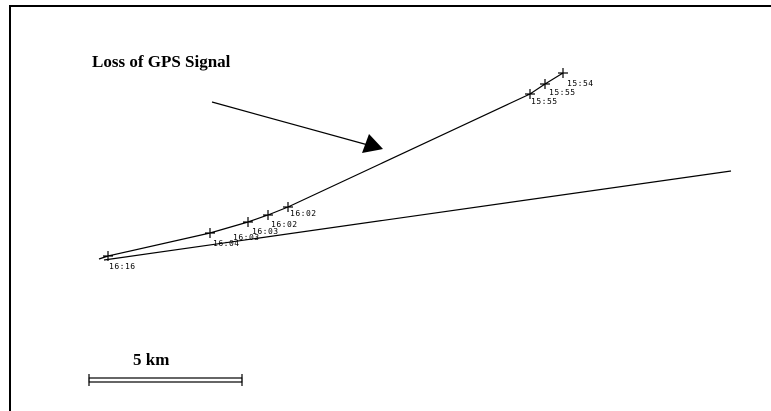  What do you see at coordinates (122, 266) in the screenshot?
I see `time-label-1616: 16:16` at bounding box center [122, 266].